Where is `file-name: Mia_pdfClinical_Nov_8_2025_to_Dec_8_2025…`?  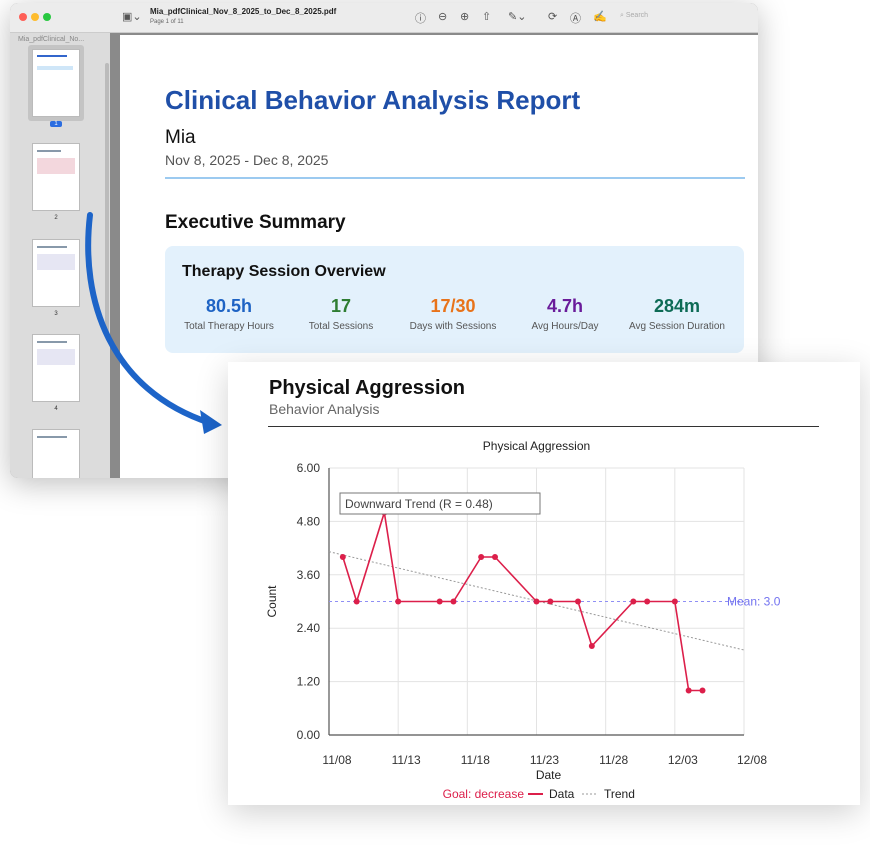 file-name: Mia_pdfClinical_Nov_8_2025_to_Dec_8_2025… is located at coordinates (243, 11).